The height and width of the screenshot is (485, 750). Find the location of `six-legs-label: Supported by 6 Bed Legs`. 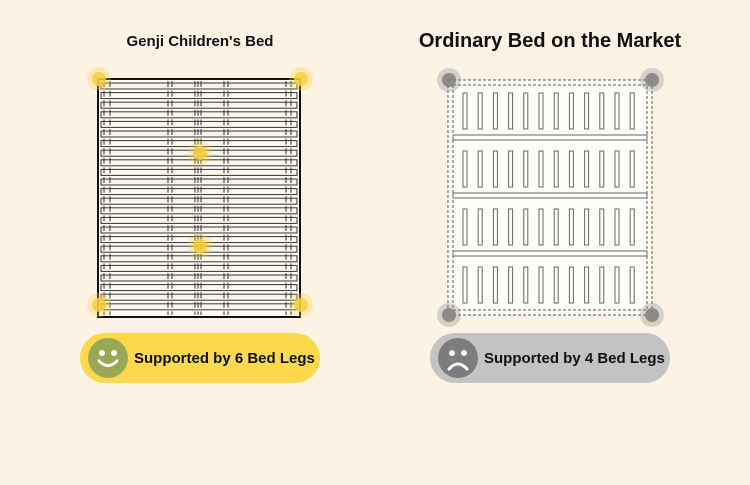

six-legs-label: Supported by 6 Bed Legs is located at coordinates (224, 358).